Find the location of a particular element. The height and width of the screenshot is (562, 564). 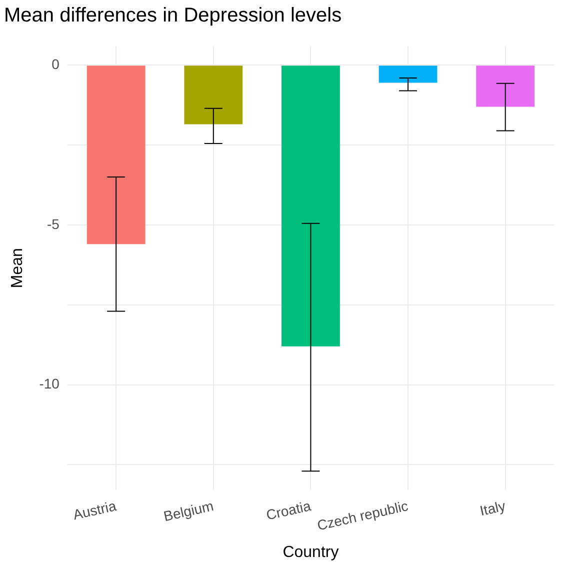

x-tick-label: Italy is located at coordinates (492, 508).